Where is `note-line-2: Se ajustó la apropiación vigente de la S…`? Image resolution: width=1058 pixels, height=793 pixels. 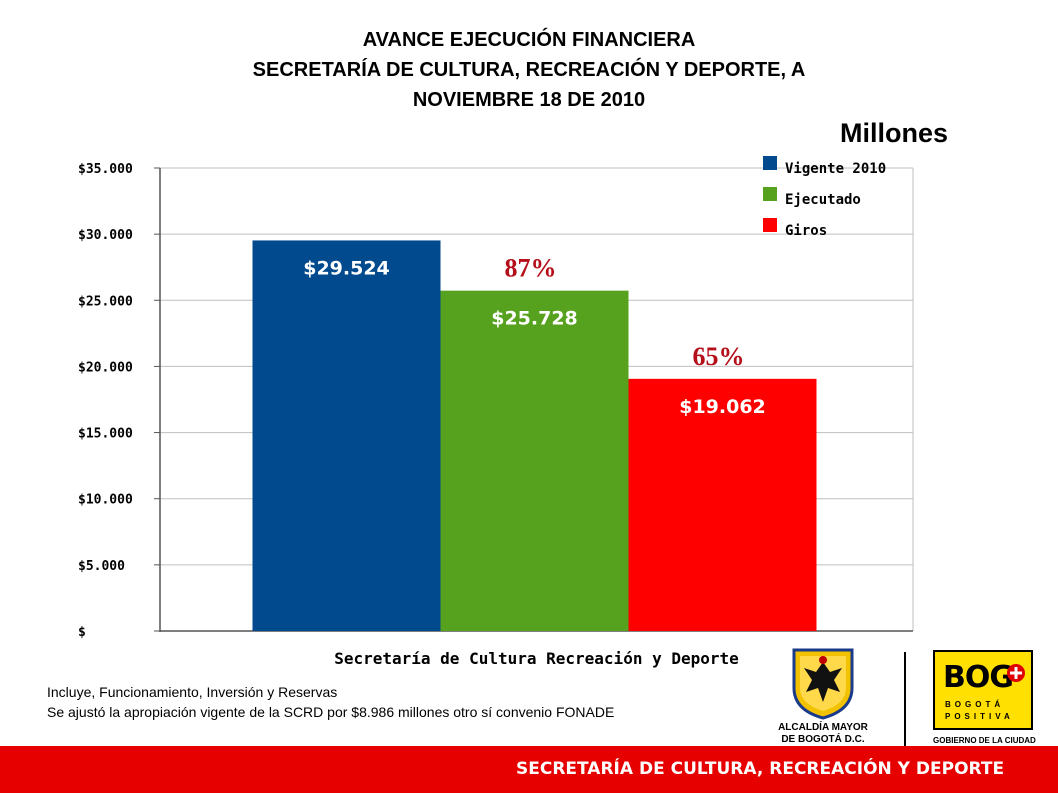 note-line-2: Se ajustó la apropiación vigente de la S… is located at coordinates (331, 712).